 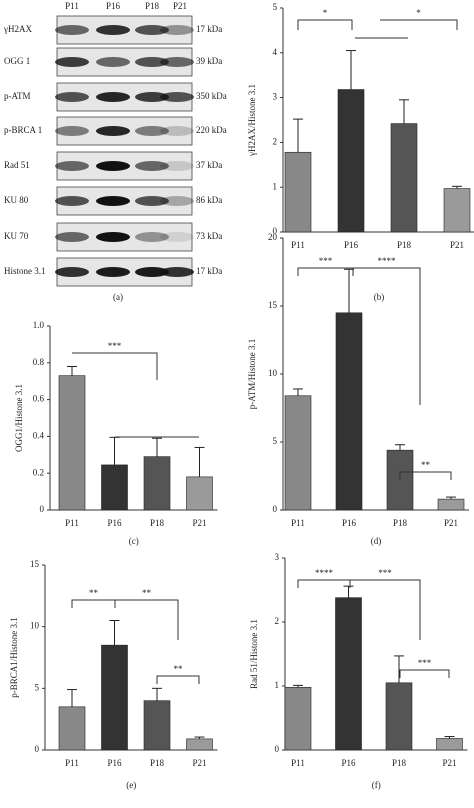 What do you see at coordinates (134, 541) in the screenshot?
I see `caption: (c)` at bounding box center [134, 541].